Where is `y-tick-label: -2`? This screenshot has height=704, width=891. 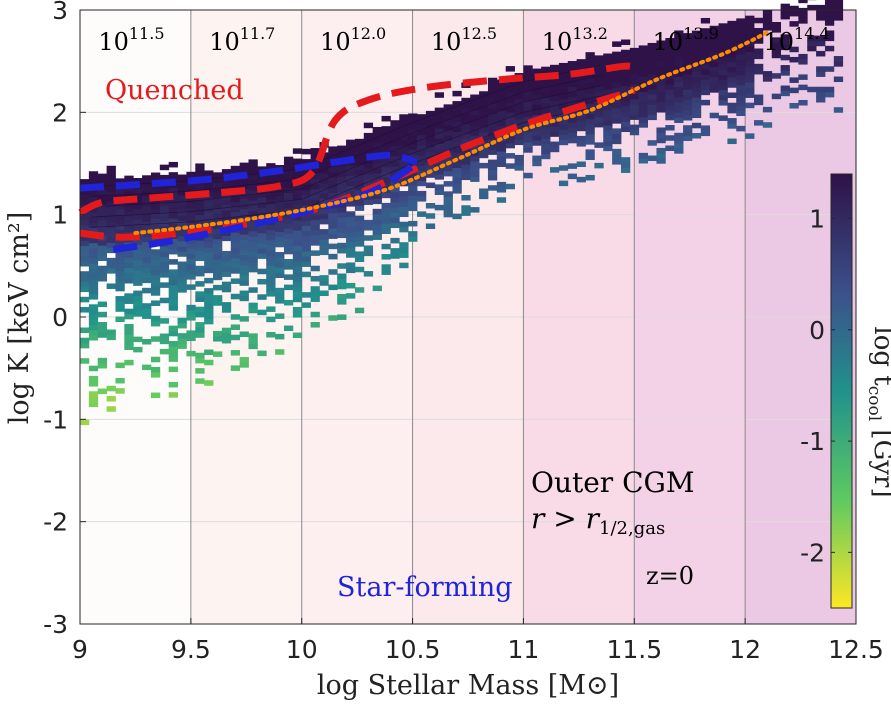
y-tick-label: -2 is located at coordinates (55, 522).